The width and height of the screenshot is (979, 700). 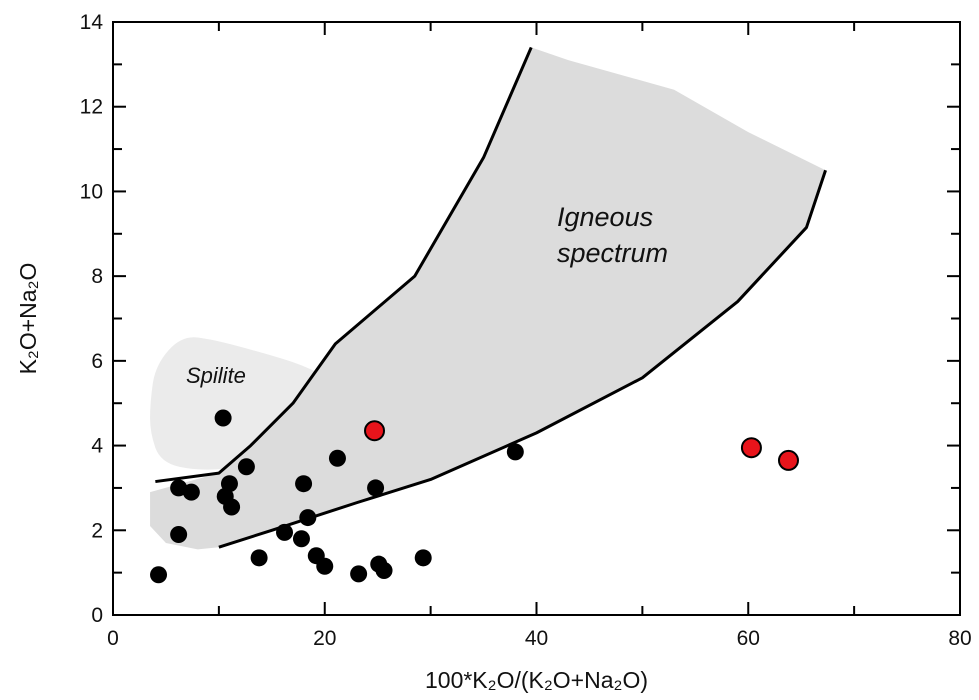 What do you see at coordinates (91, 191) in the screenshot?
I see `y-tick-label: 10` at bounding box center [91, 191].